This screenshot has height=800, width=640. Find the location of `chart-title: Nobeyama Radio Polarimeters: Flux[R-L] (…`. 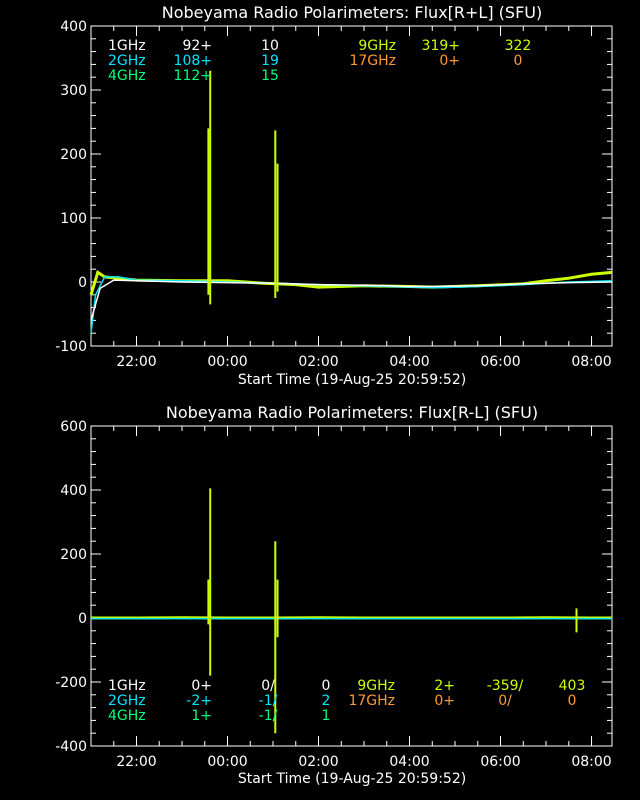

chart-title: Nobeyama Radio Polarimeters: Flux[R-L] (… is located at coordinates (352, 412).